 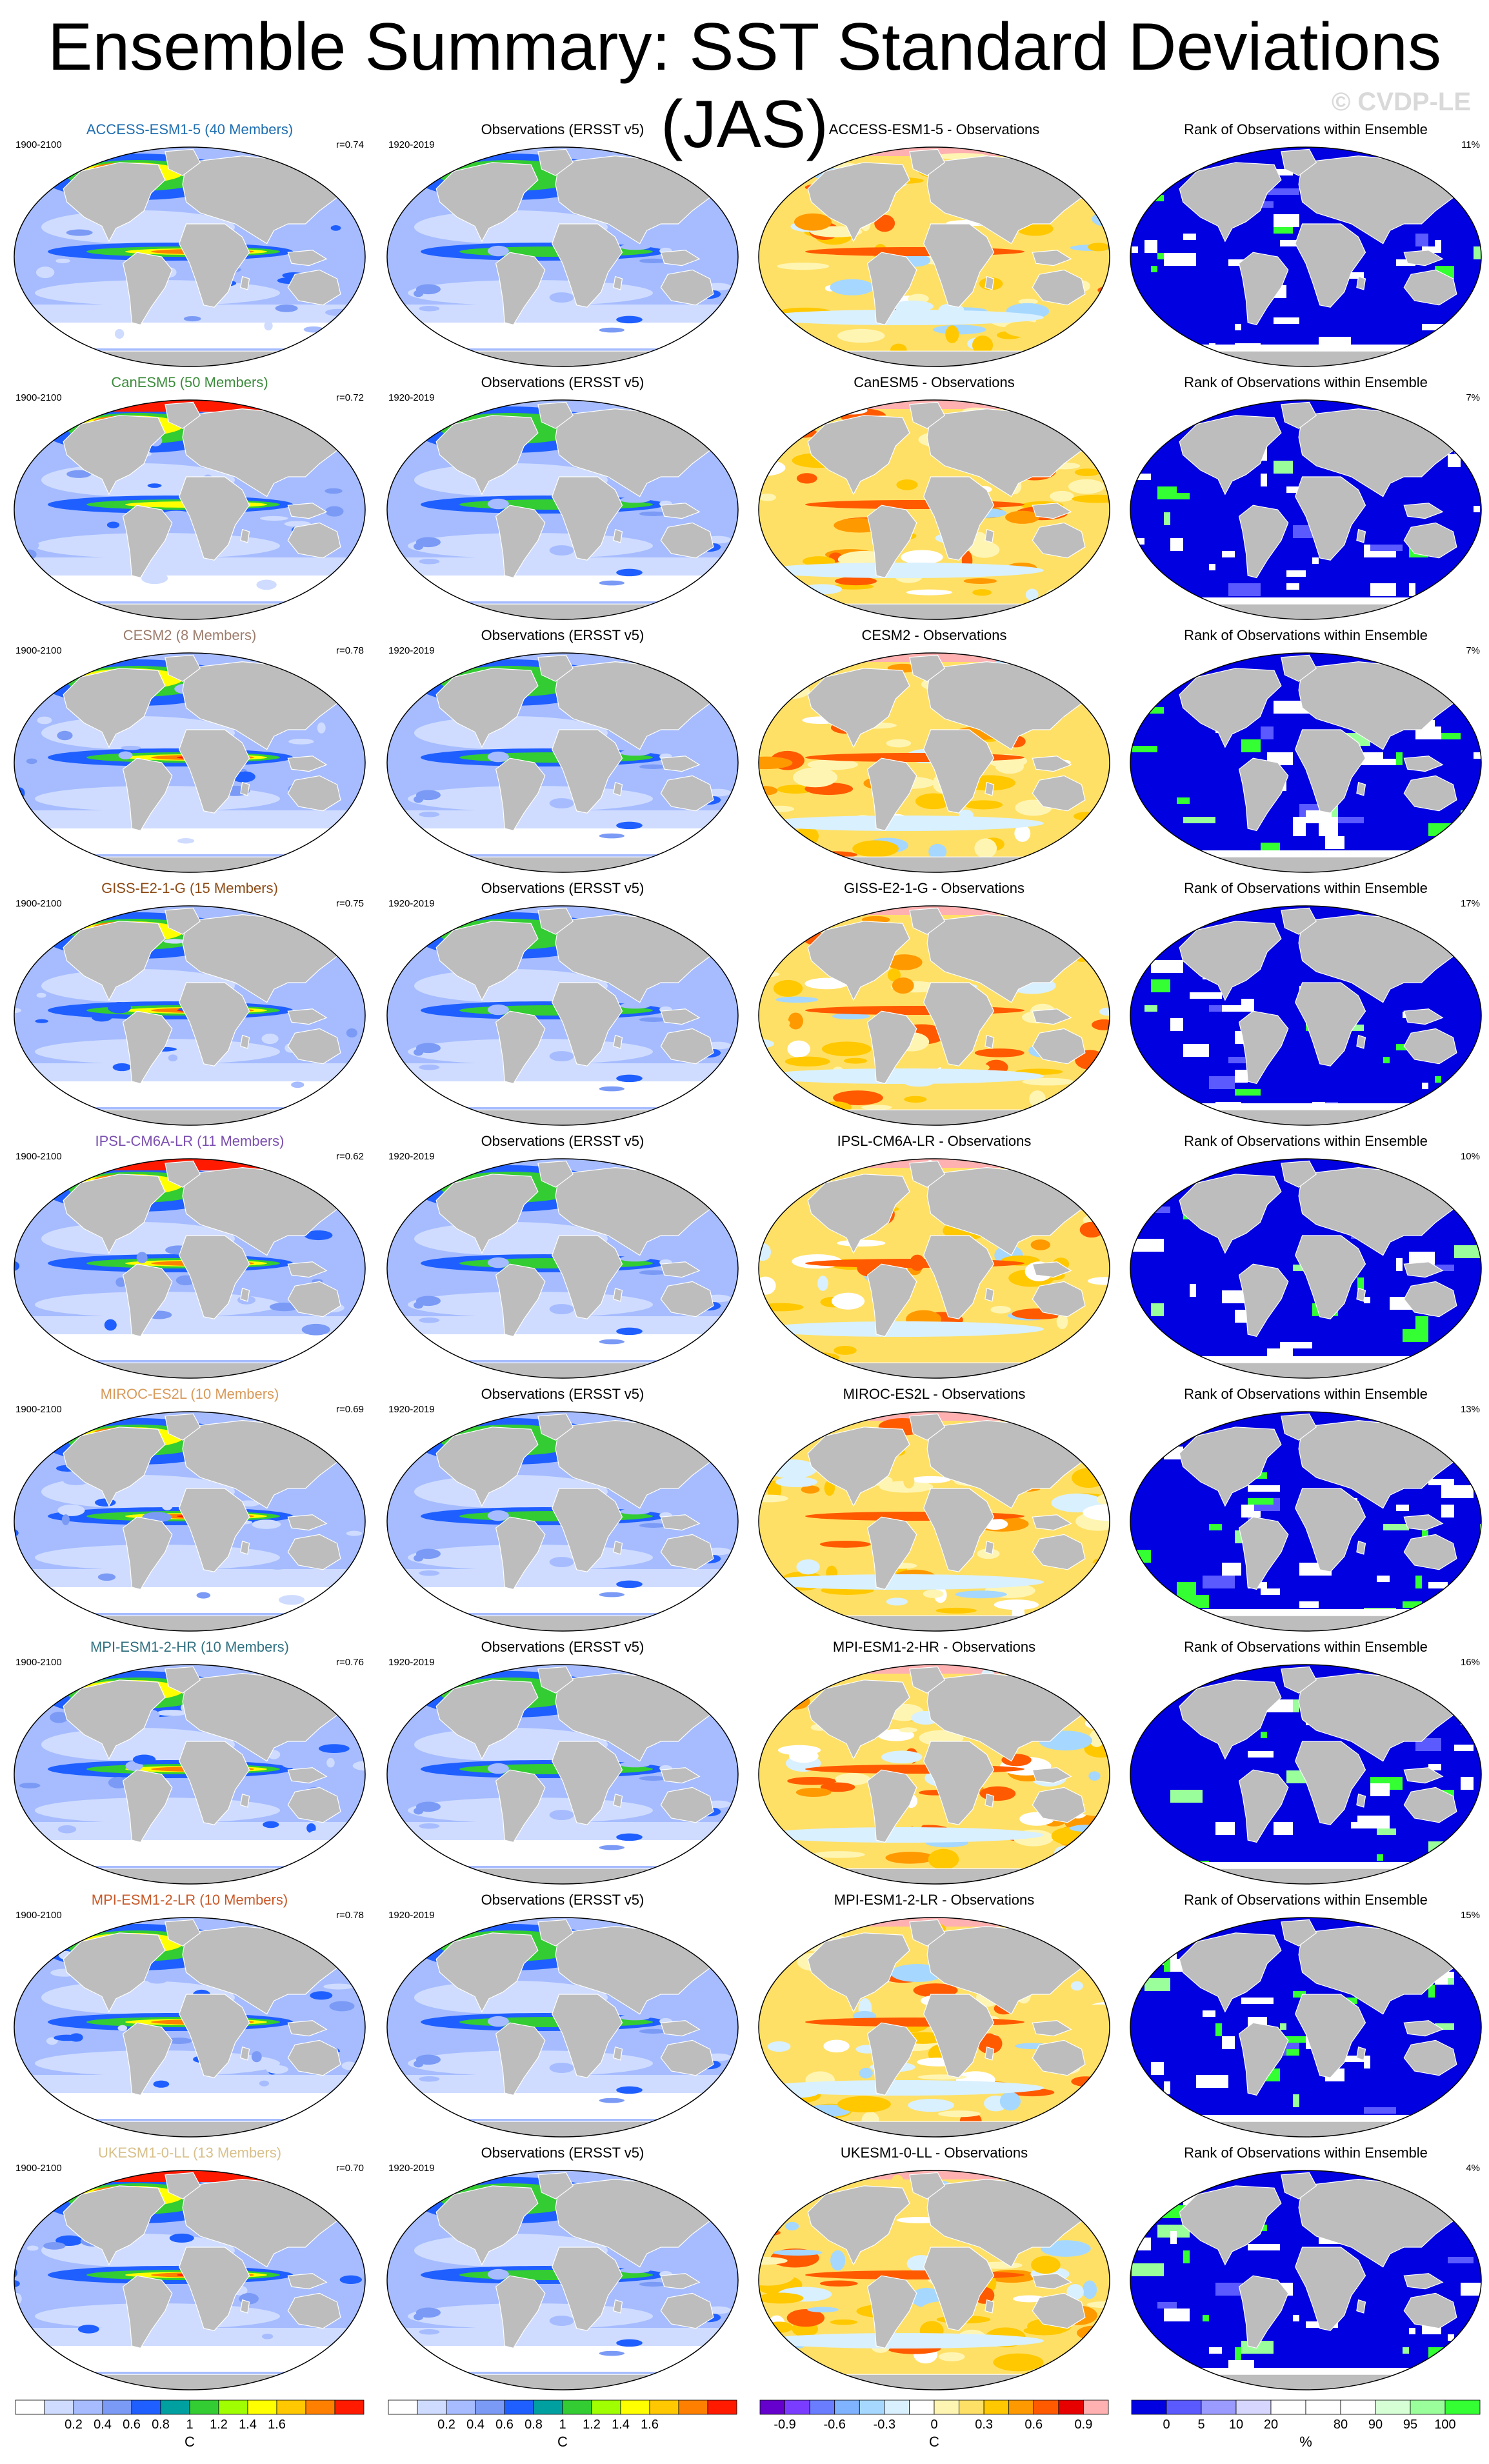 I want to click on model-title: CanESM5 (50 Members), so click(x=189, y=382).